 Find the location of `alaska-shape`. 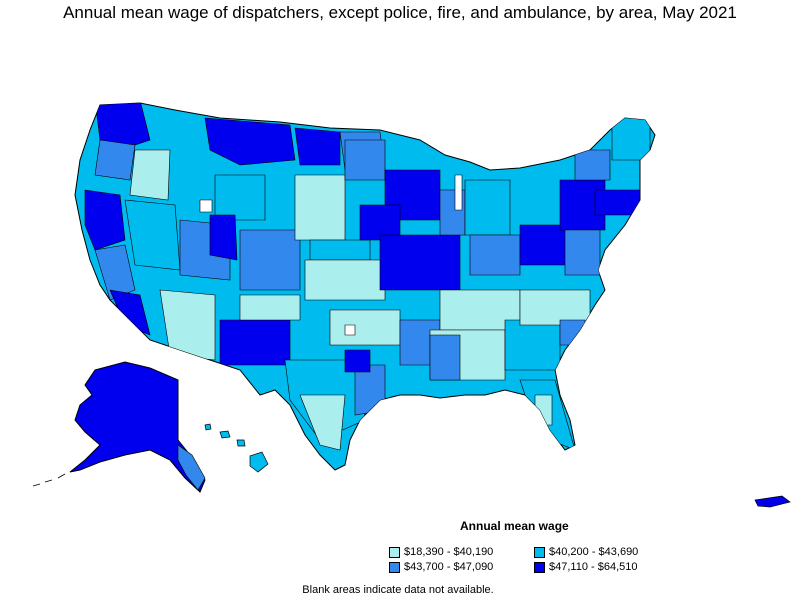

alaska-shape is located at coordinates (137, 427).